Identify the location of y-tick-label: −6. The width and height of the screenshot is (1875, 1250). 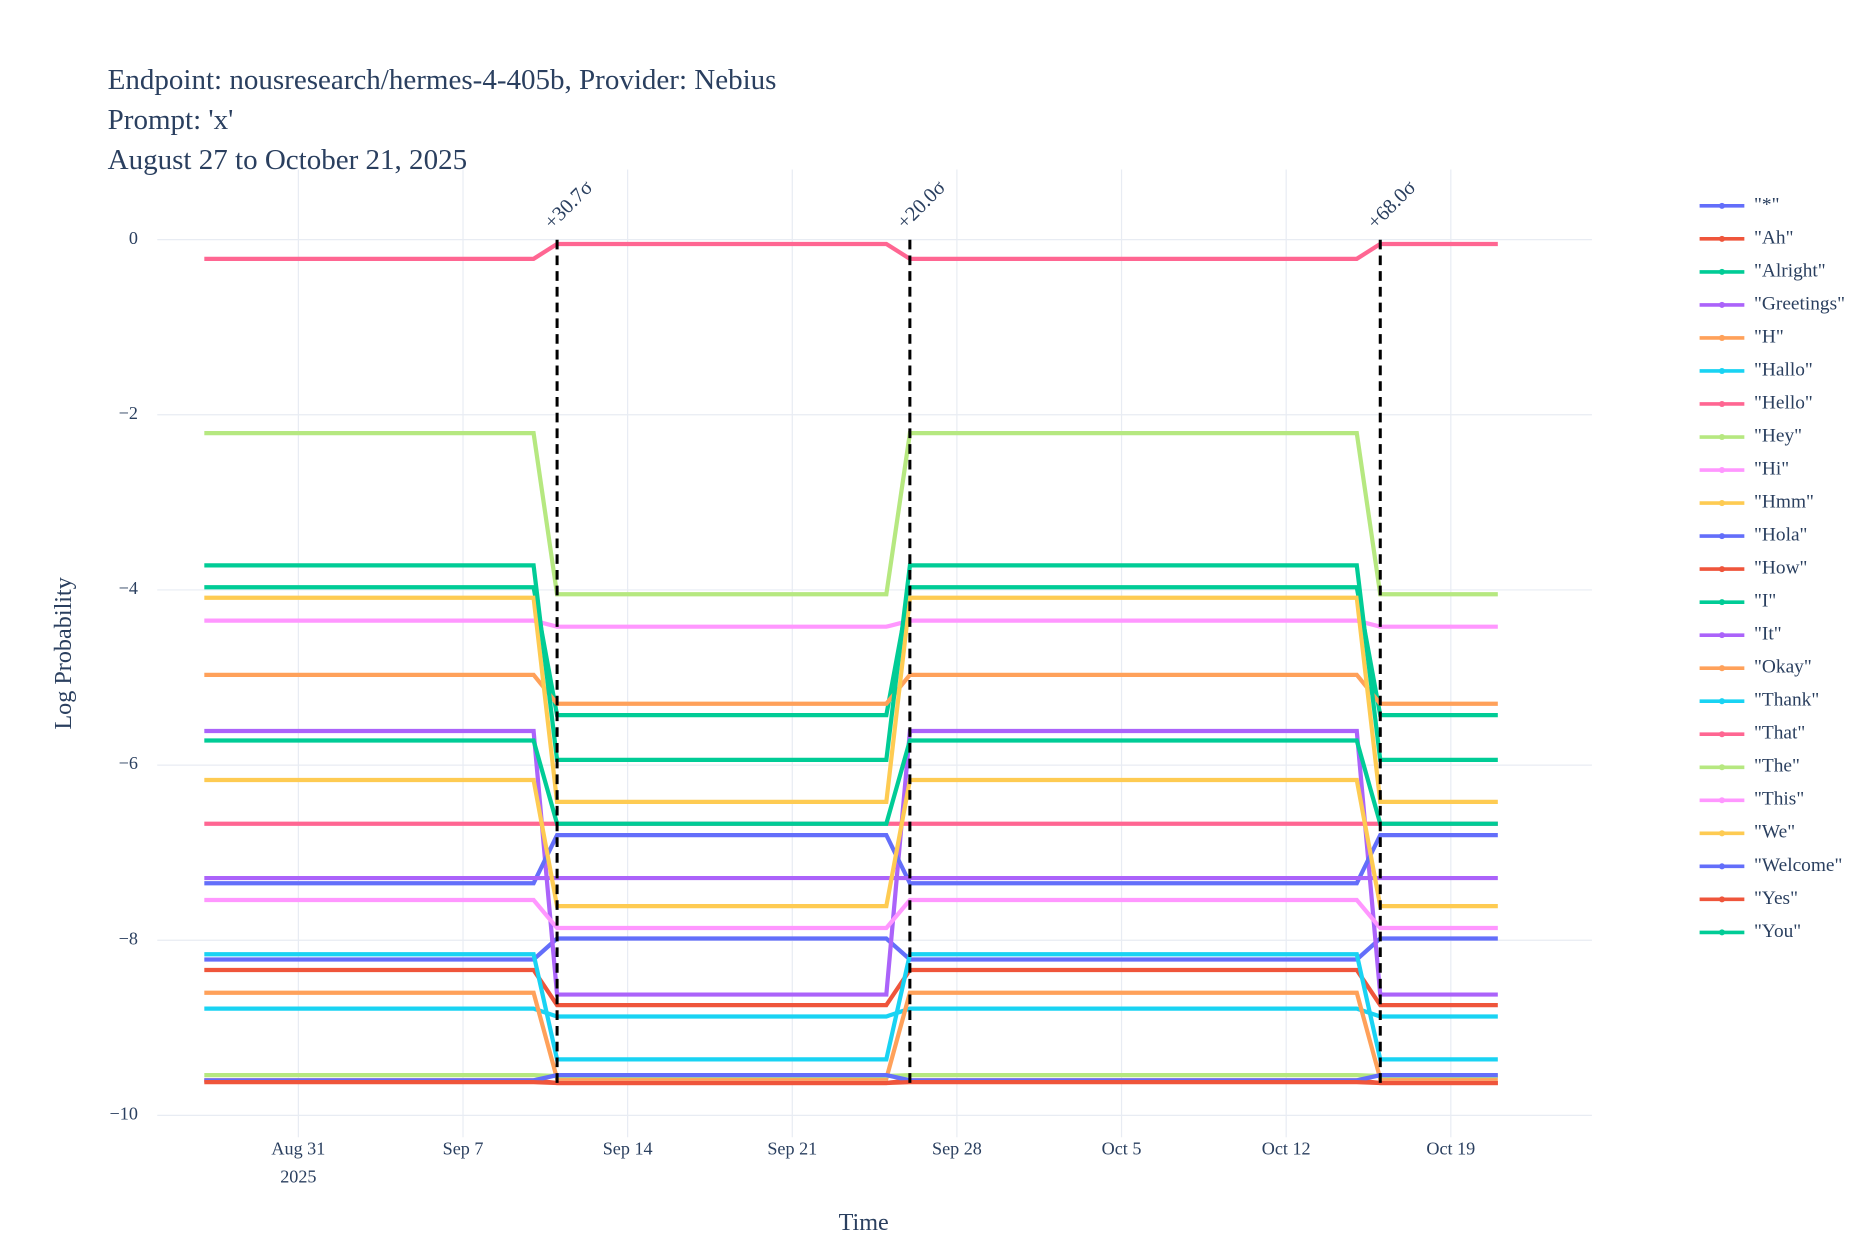
(128, 763).